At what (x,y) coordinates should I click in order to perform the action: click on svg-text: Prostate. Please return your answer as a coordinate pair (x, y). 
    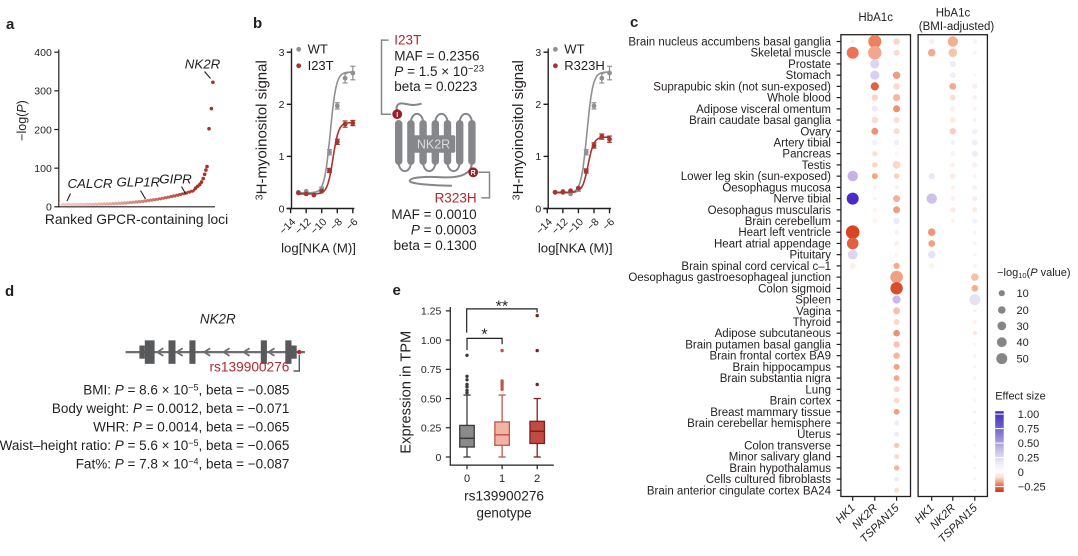
    Looking at the image, I should click on (809, 65).